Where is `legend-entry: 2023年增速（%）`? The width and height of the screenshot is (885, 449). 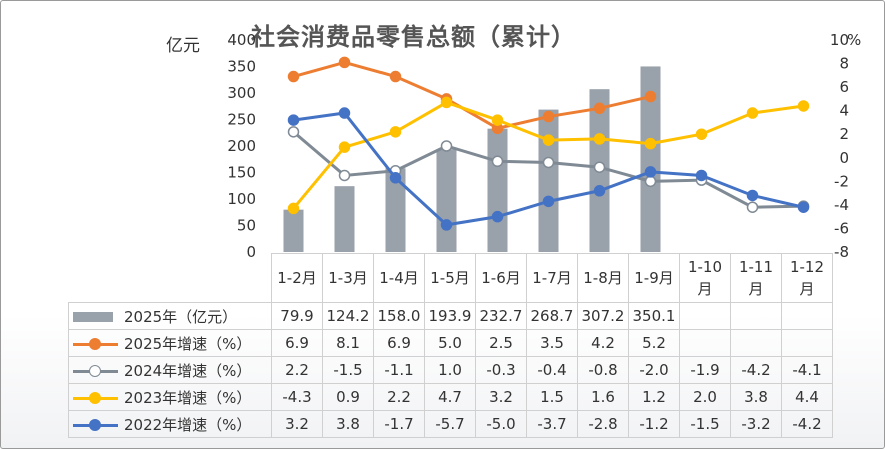
legend-entry: 2023年增速（%） is located at coordinates (170, 397).